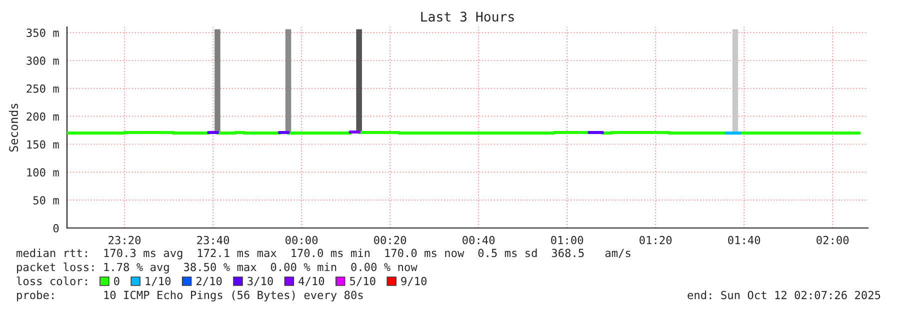  What do you see at coordinates (656, 240) in the screenshot?
I see `x-tick-label: 01:20` at bounding box center [656, 240].